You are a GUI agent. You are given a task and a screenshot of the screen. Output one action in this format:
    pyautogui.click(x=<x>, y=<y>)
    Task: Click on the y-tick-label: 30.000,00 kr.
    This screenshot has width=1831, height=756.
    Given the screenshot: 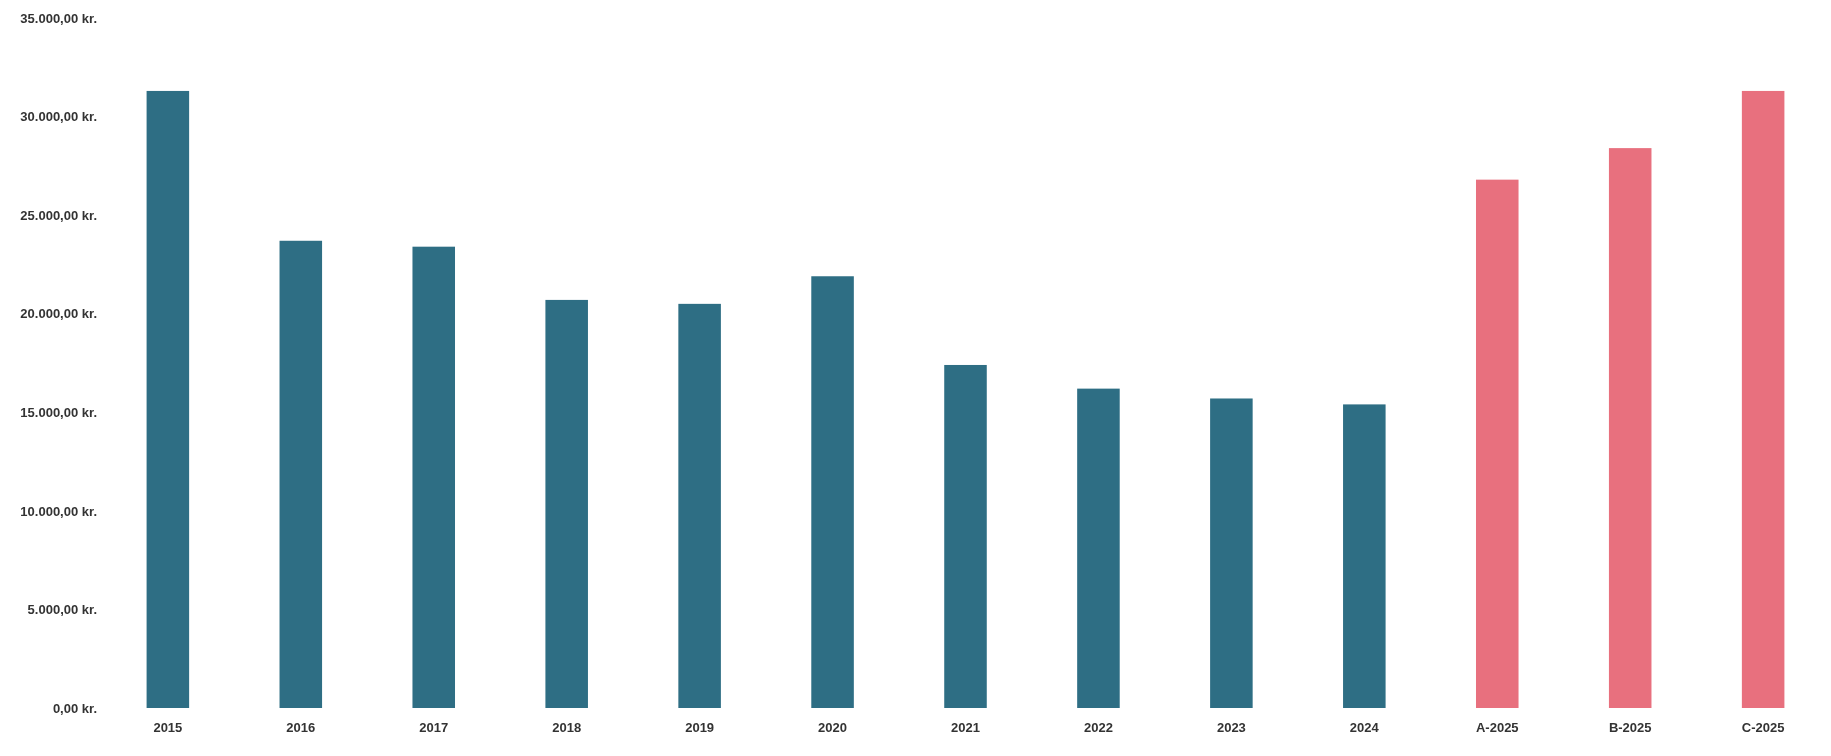 What is the action you would take?
    pyautogui.click(x=58, y=117)
    